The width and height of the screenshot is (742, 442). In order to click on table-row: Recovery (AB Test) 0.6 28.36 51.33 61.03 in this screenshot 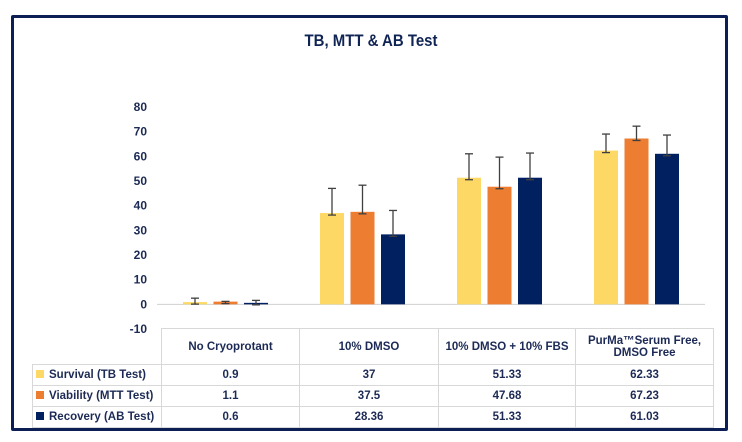, I will do `click(373, 417)`.